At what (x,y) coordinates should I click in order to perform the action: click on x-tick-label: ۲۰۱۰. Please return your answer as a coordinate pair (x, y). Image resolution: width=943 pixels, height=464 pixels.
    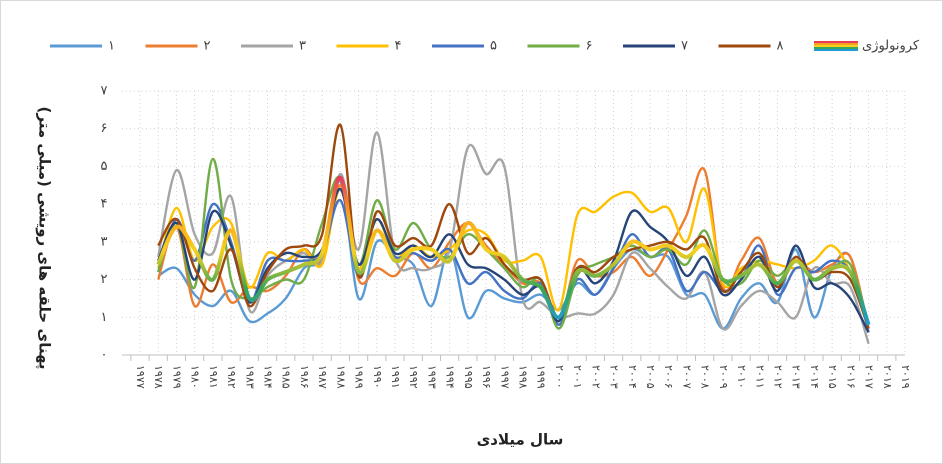
    Looking at the image, I should click on (741, 377).